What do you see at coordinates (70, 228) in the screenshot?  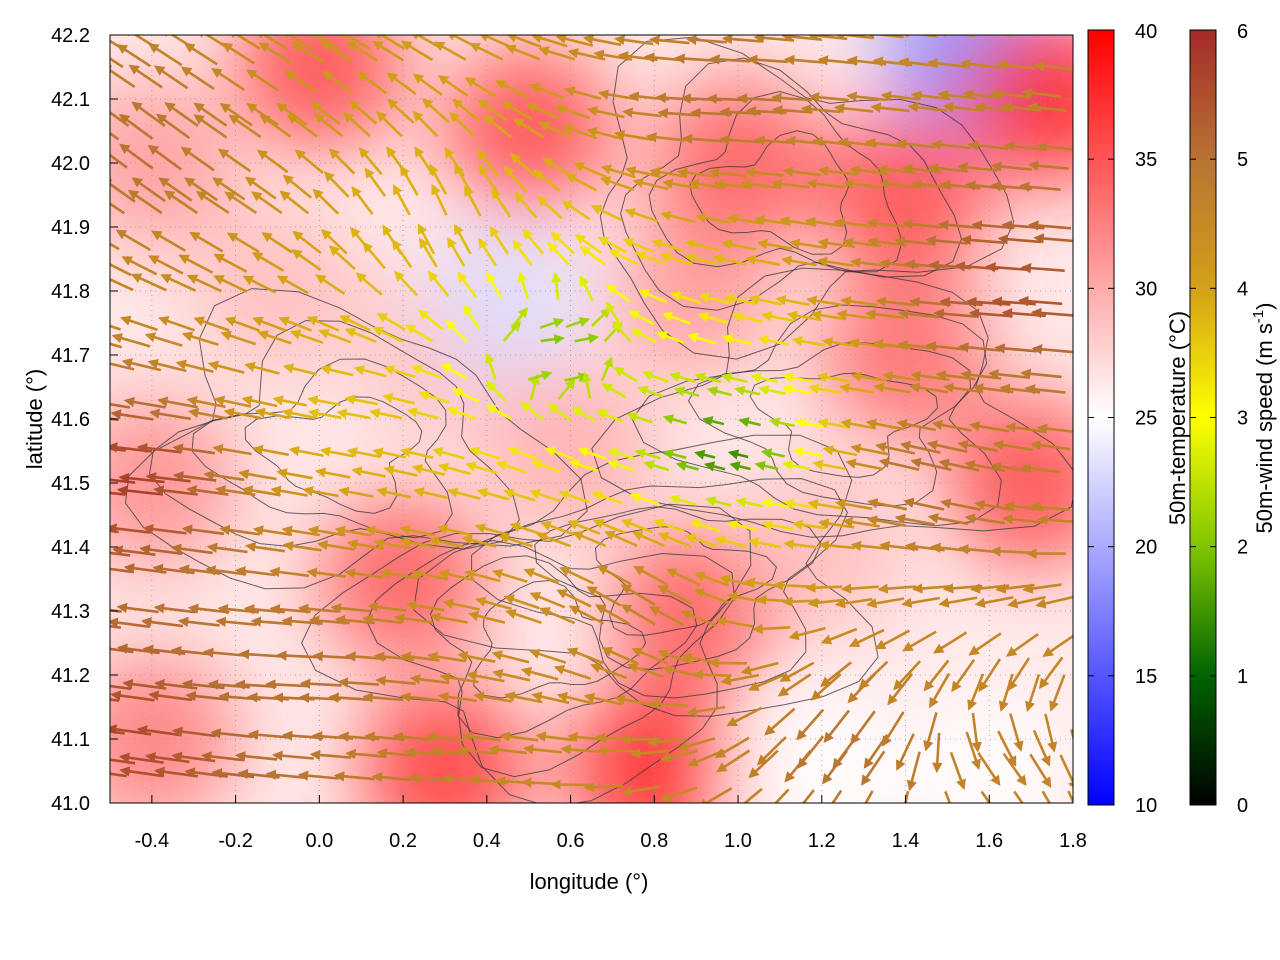 I see `y-tick-label-9: 41.9` at bounding box center [70, 228].